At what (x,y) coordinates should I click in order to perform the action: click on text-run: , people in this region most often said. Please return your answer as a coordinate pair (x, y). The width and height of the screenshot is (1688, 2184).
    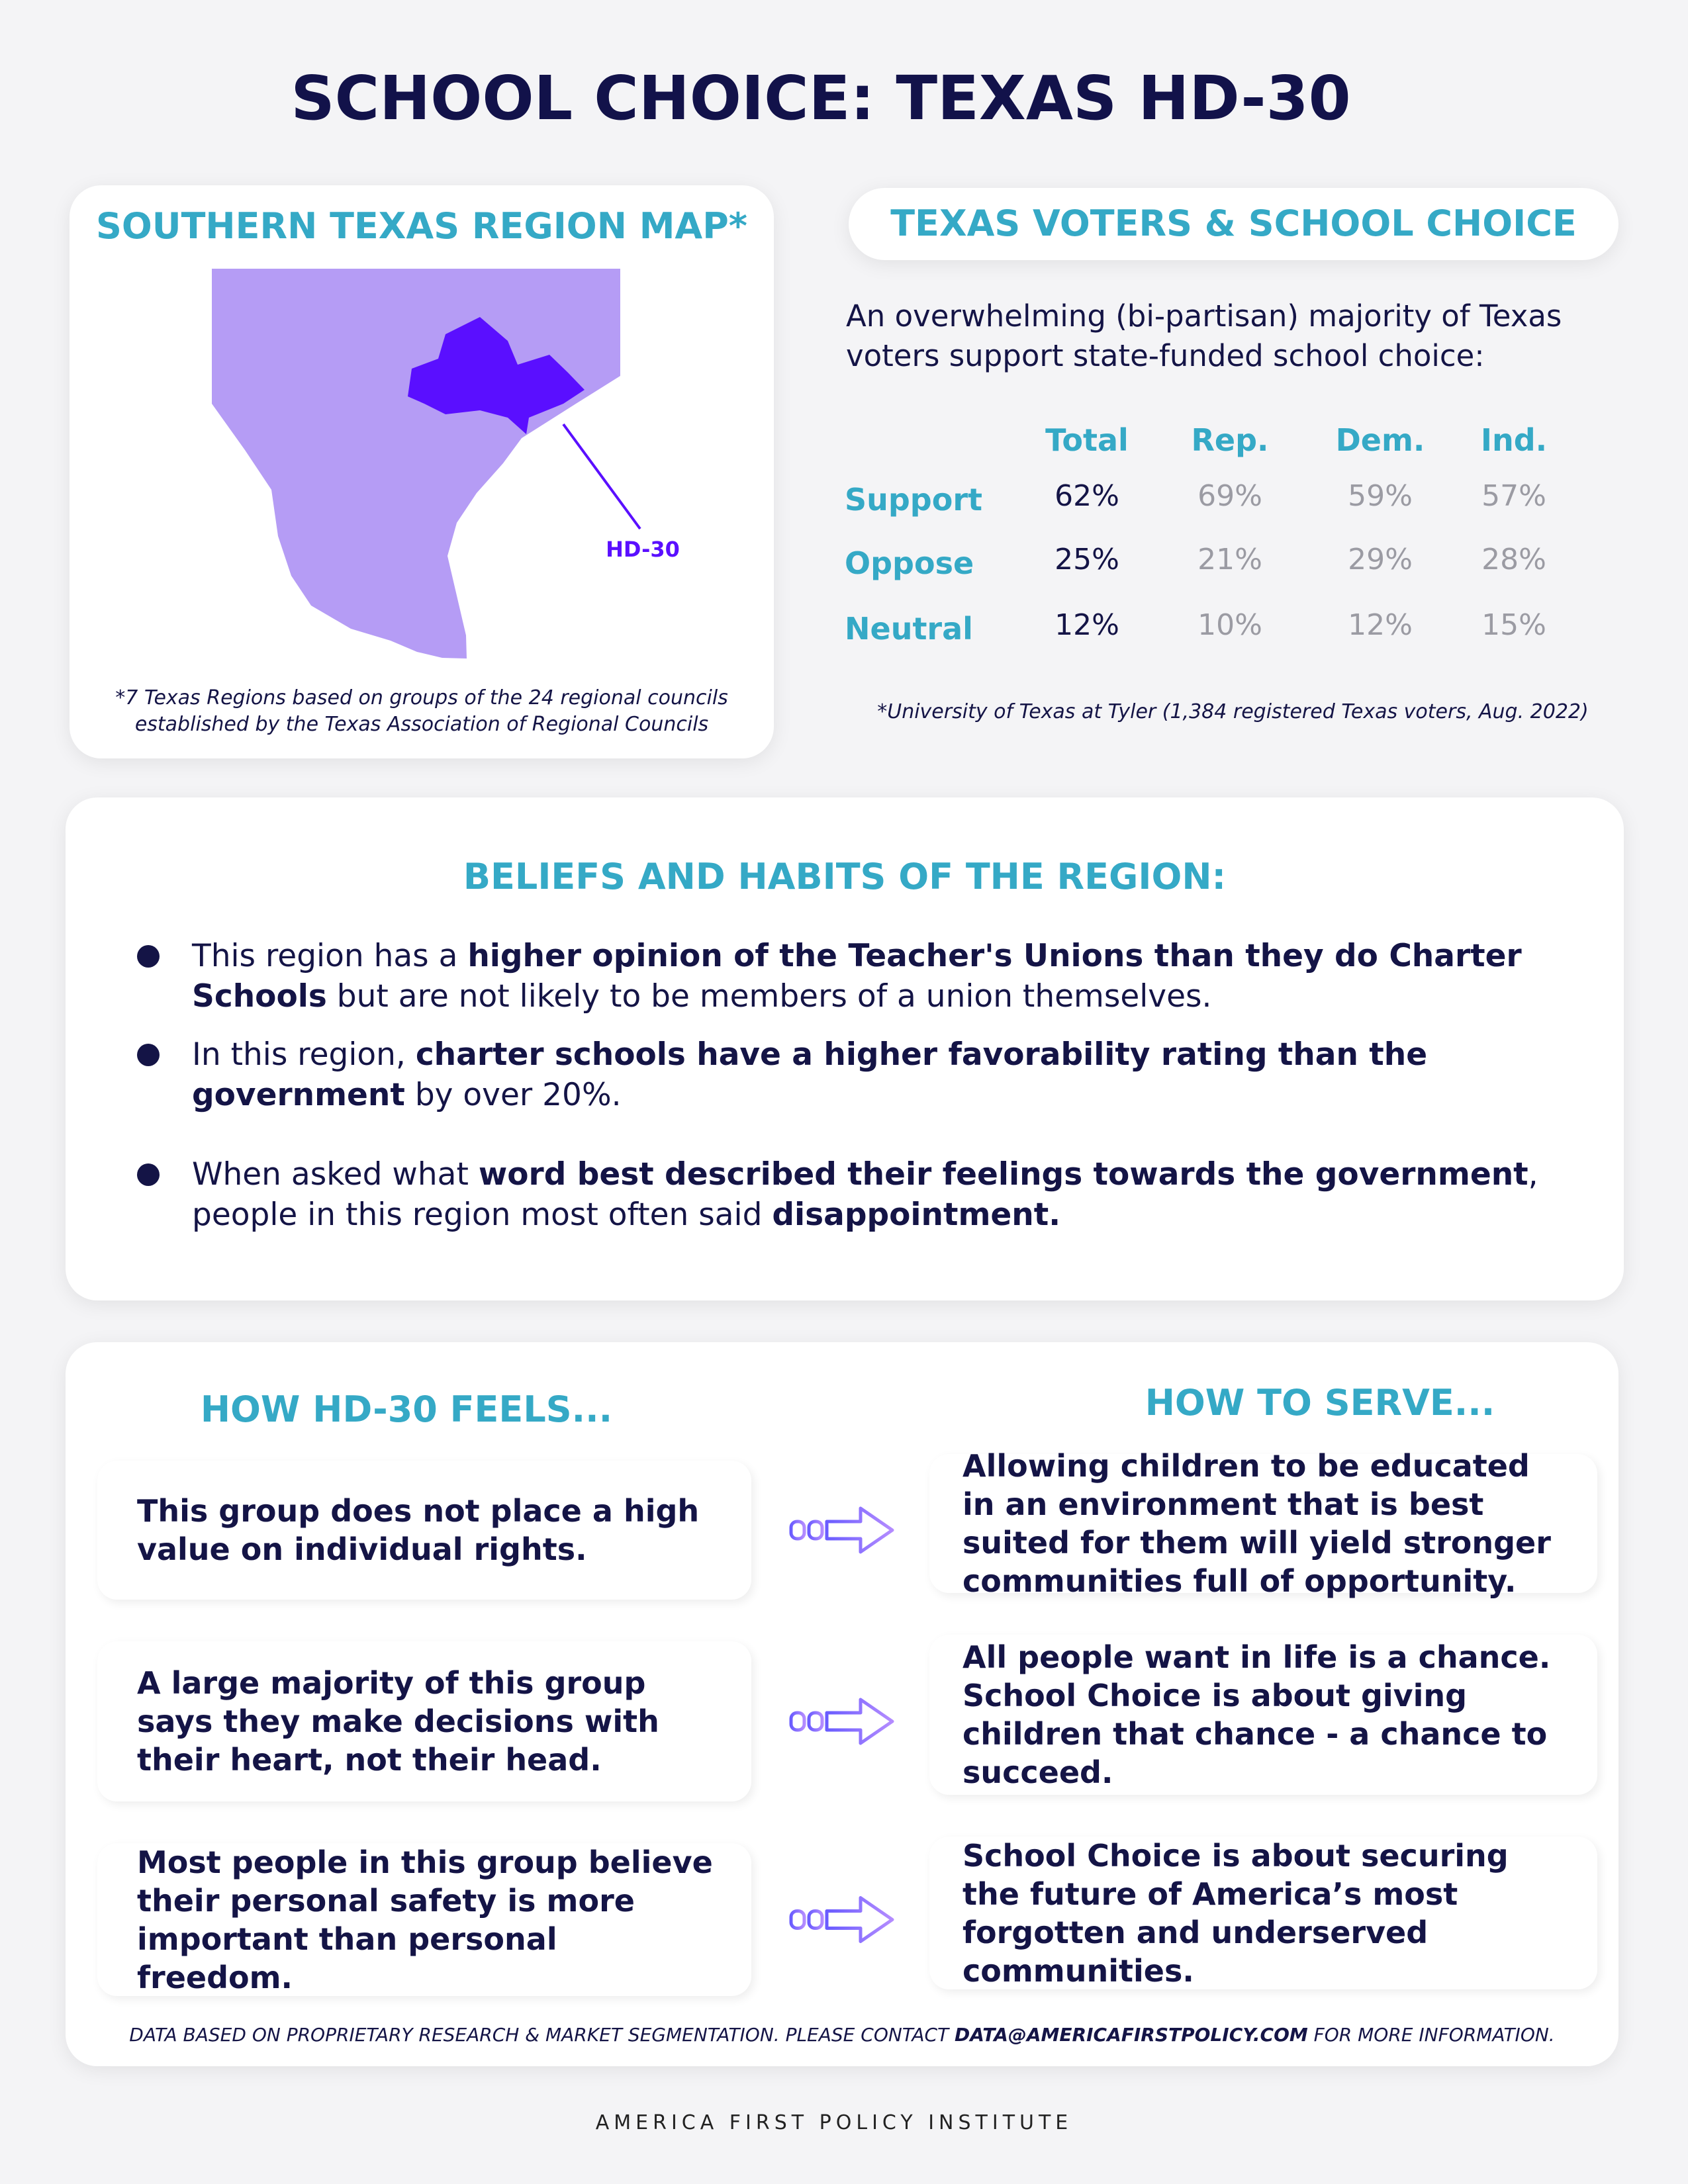
    Looking at the image, I should click on (865, 1194).